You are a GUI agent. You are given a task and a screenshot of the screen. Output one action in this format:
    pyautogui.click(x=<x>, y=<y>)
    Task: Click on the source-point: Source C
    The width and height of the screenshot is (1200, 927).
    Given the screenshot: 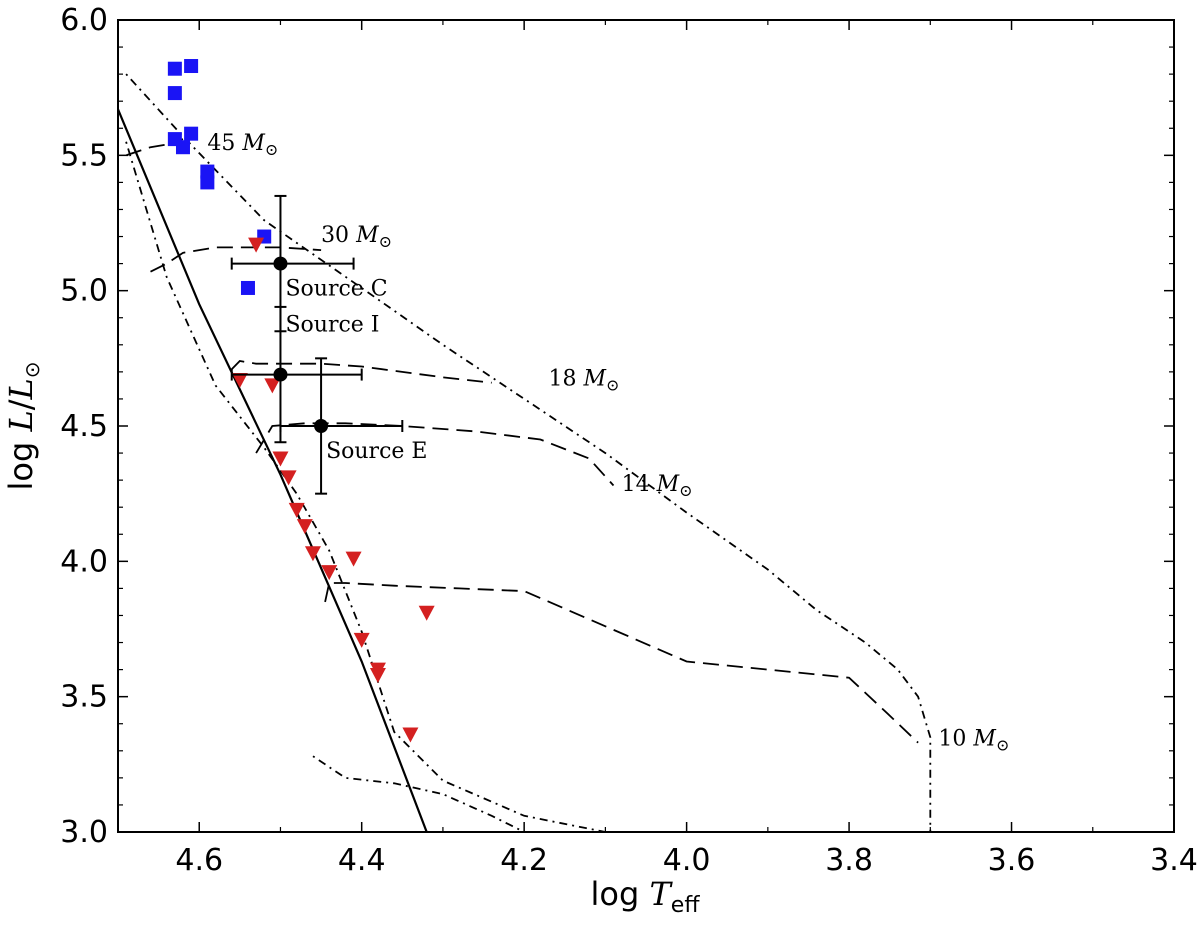 What is the action you would take?
    pyautogui.click(x=309, y=263)
    